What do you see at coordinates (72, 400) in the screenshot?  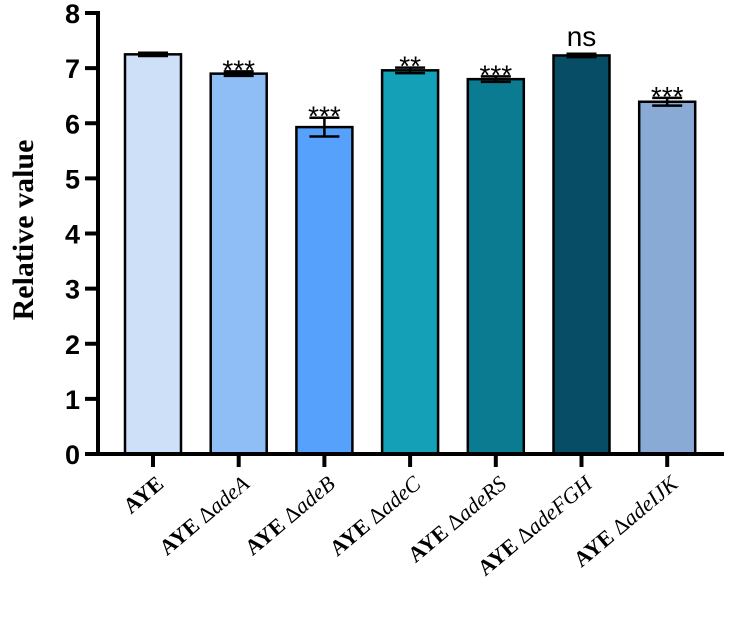 I see `y-tick-label: 1` at bounding box center [72, 400].